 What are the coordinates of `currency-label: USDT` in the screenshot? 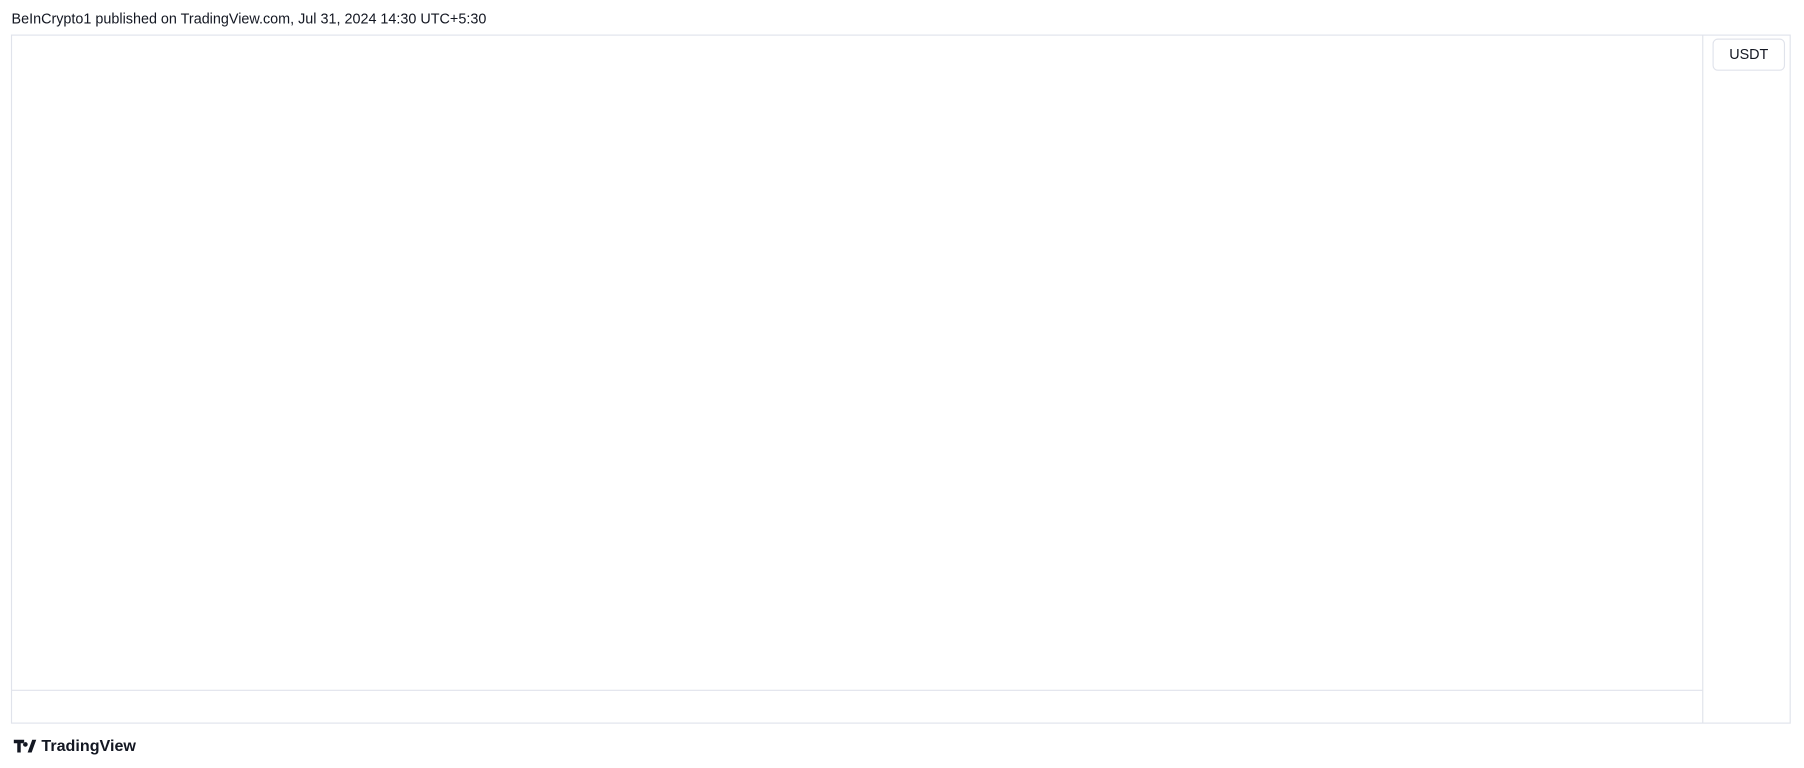 It's located at (1748, 55).